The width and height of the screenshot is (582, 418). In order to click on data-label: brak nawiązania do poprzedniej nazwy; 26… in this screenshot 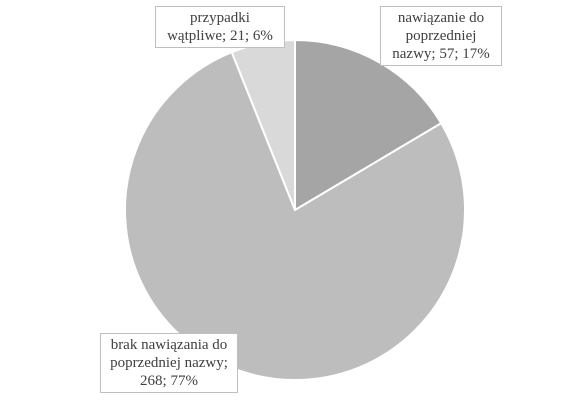, I will do `click(169, 363)`.